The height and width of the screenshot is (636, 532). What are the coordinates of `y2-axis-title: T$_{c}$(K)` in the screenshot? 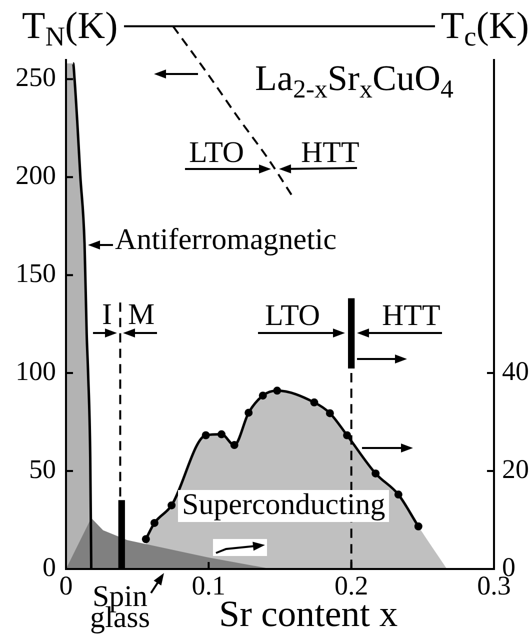 It's located at (484, 28).